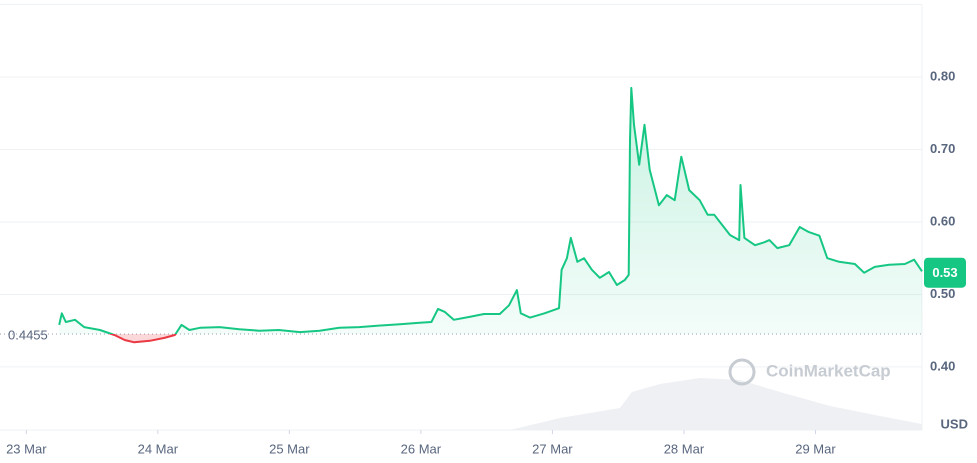 This screenshot has width=977, height=463. I want to click on y-tick-label: 0.60, so click(942, 220).